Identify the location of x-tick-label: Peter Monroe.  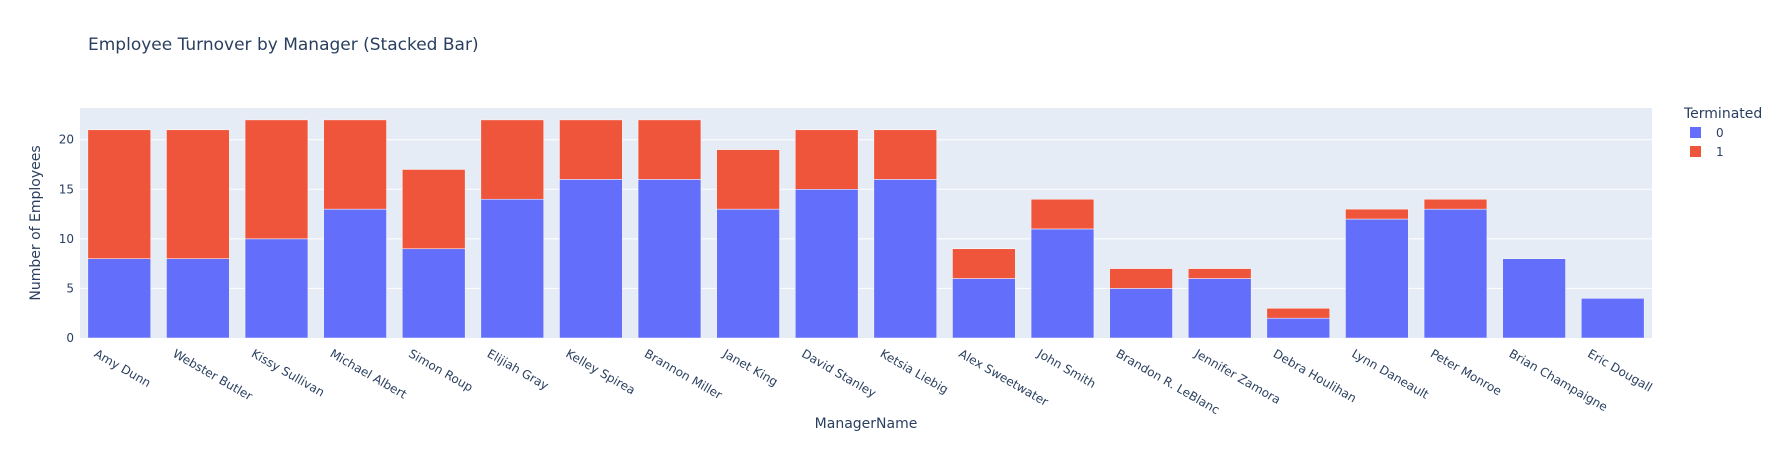
(1466, 372).